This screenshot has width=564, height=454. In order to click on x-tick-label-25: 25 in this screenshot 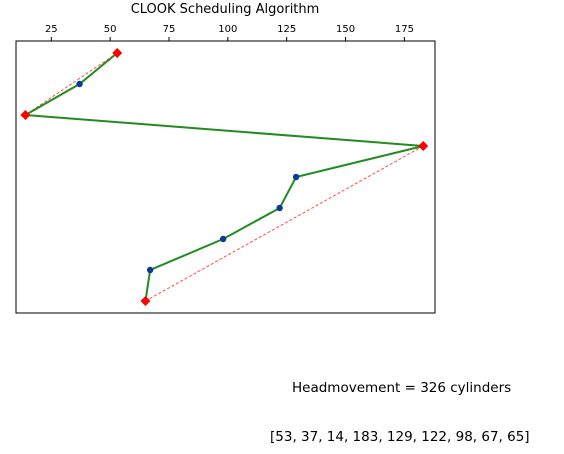, I will do `click(51, 29)`.